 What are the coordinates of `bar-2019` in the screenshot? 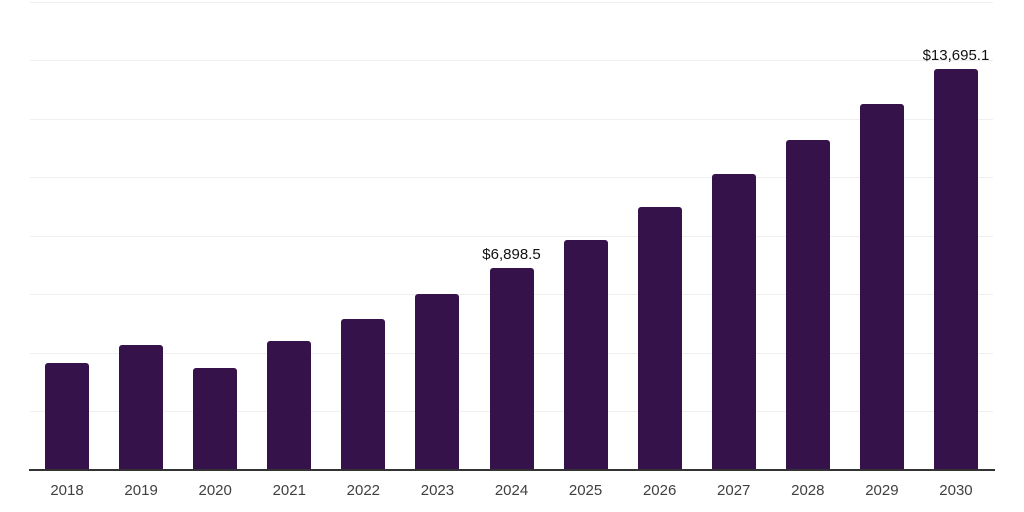 It's located at (141, 407).